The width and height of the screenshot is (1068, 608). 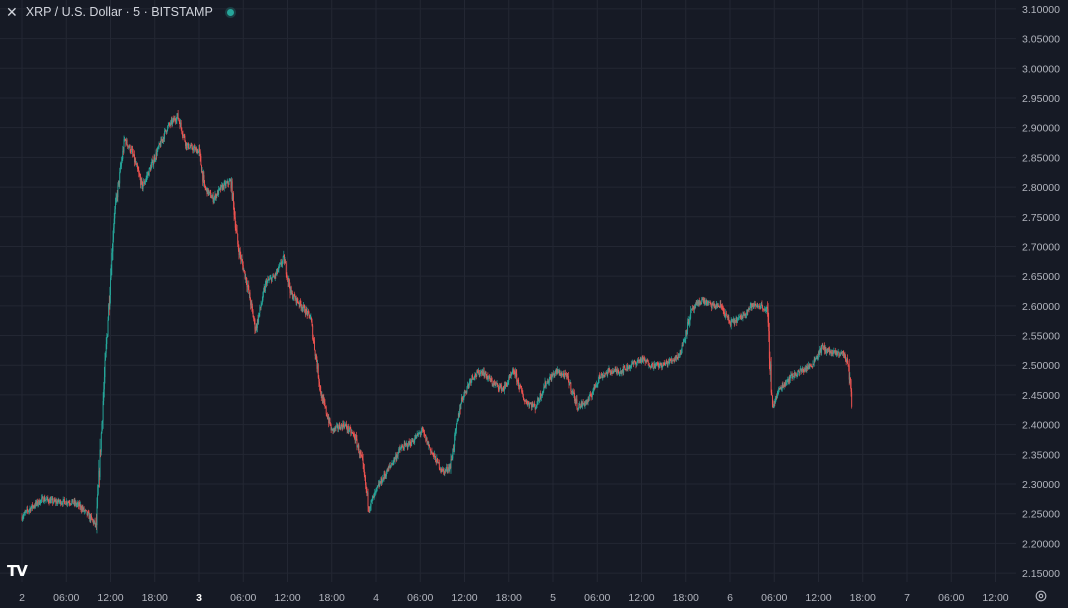 I want to click on price-tick-label: 2.90000, so click(x=1041, y=129).